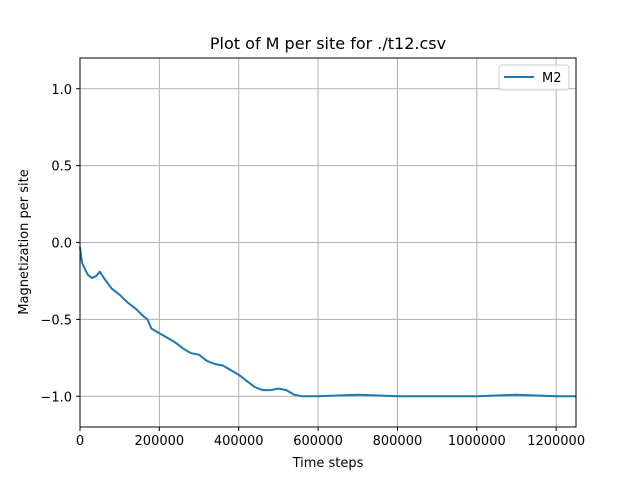 This screenshot has width=640, height=480. I want to click on legend: M2, so click(534, 77).